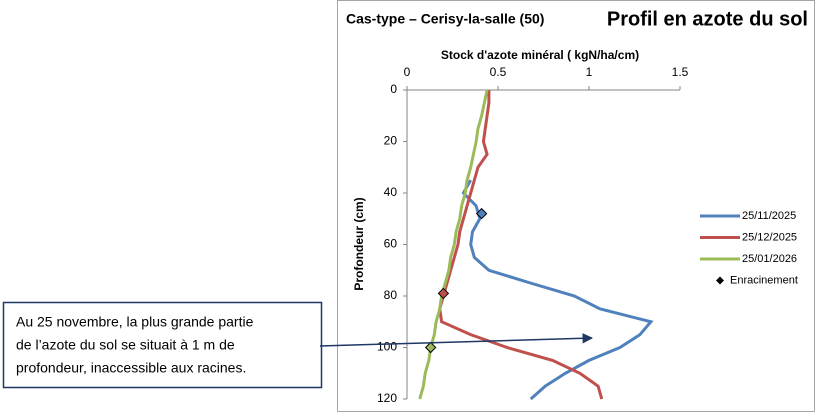 The height and width of the screenshot is (418, 820). Describe the element at coordinates (391, 141) in the screenshot. I see `y-tick-label: 20` at that location.